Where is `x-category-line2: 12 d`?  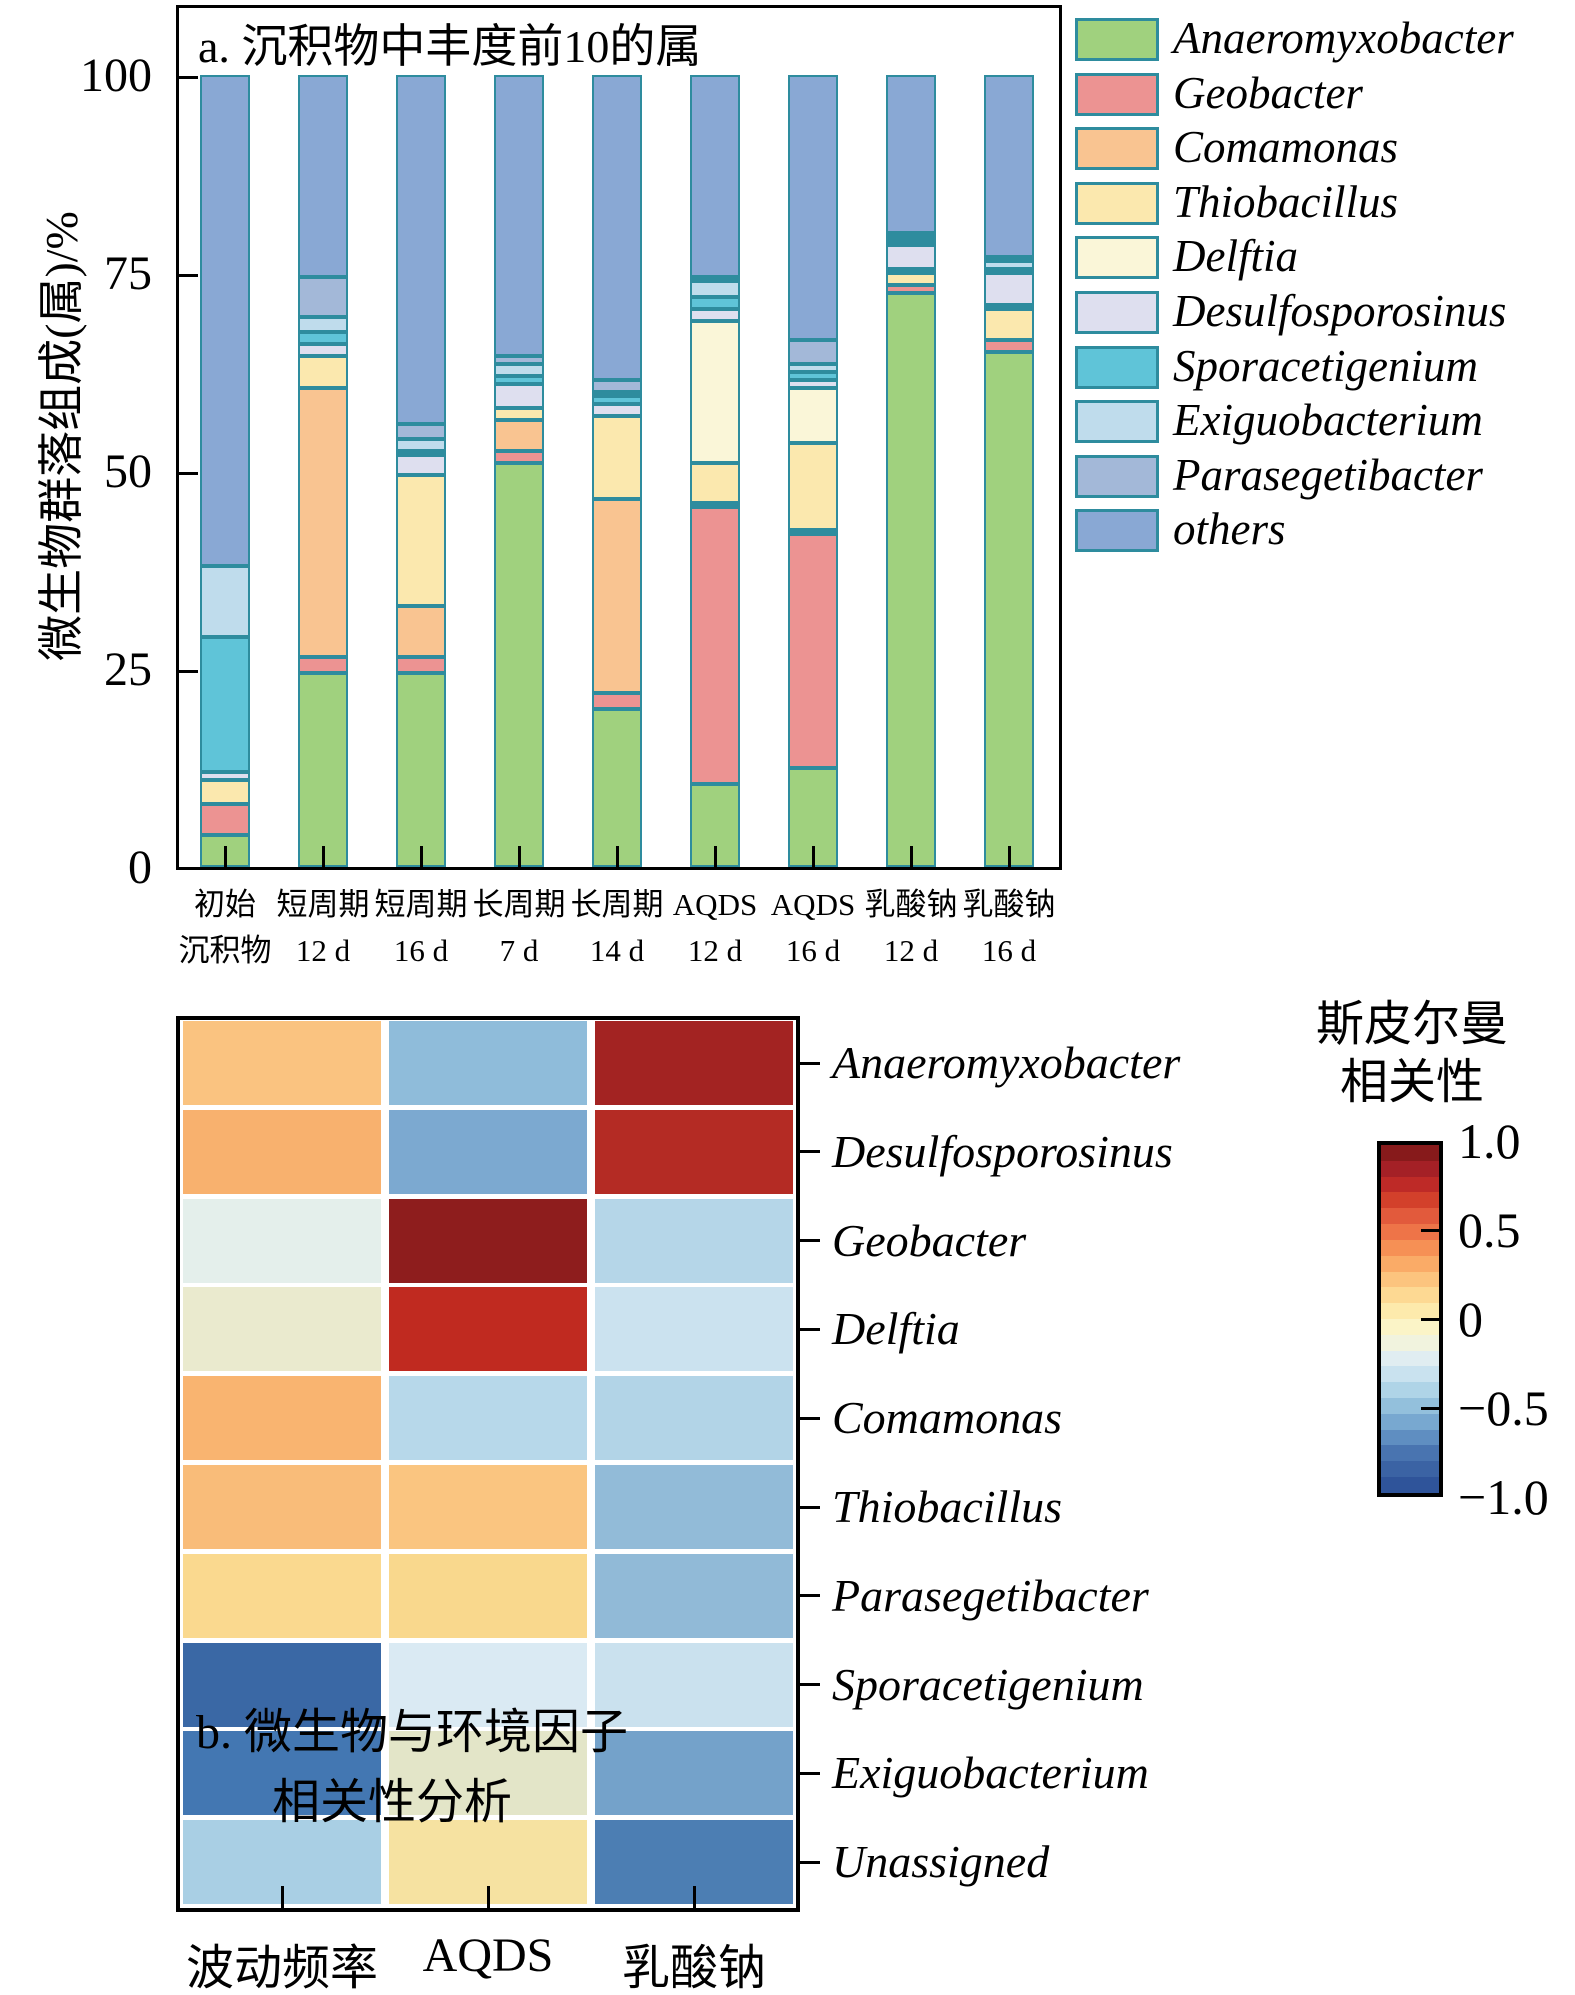 x-category-line2: 12 d is located at coordinates (715, 950).